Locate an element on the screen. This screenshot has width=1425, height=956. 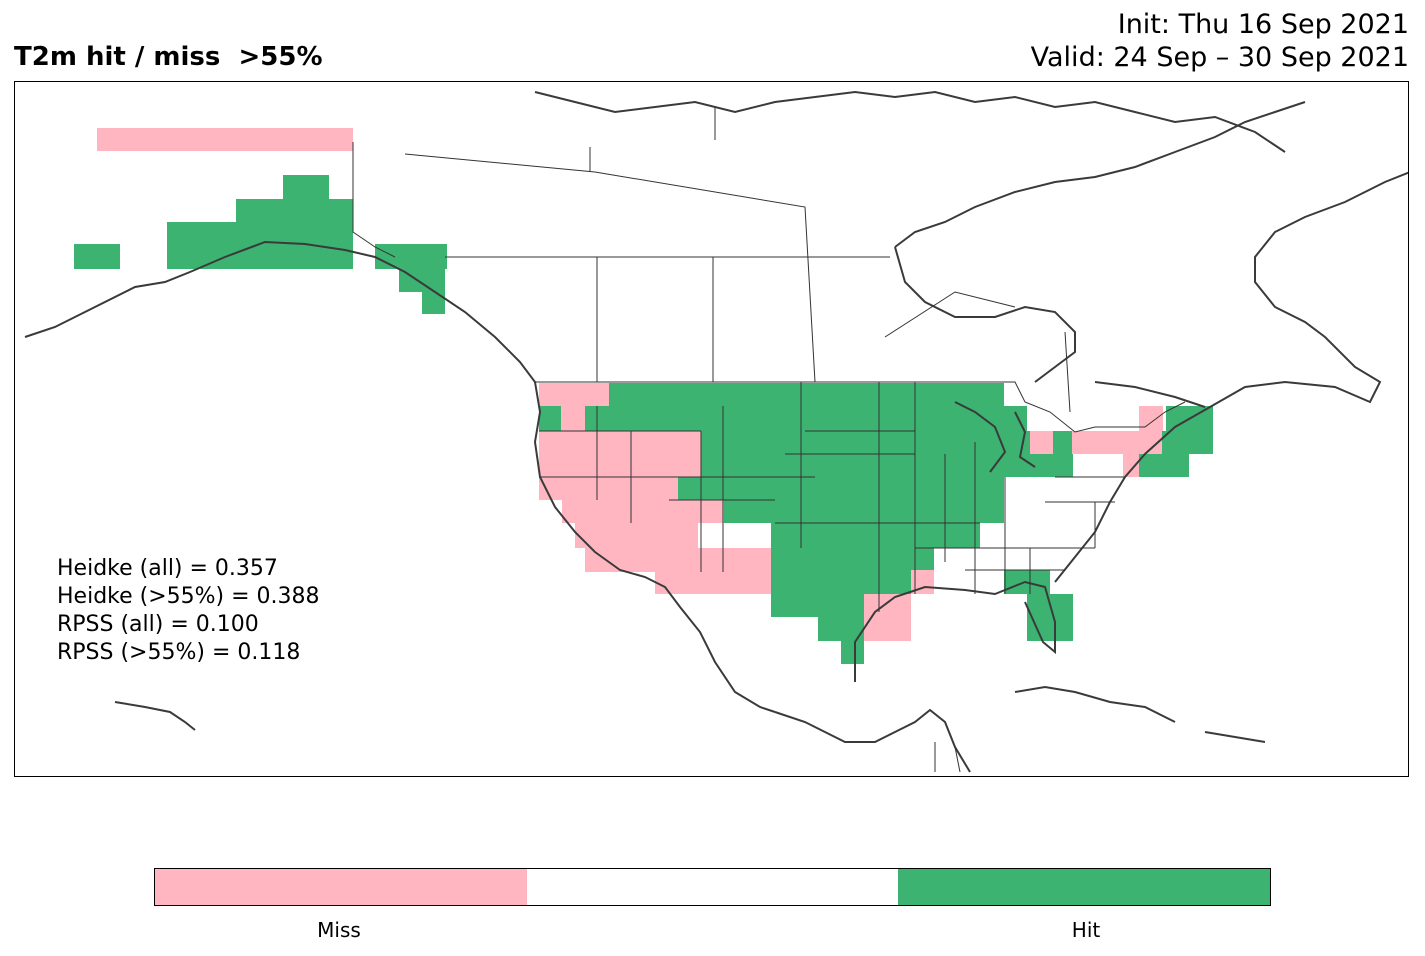
valid-date: Valid: 24 Sep – 30 Sep 2021 is located at coordinates (1219, 57).